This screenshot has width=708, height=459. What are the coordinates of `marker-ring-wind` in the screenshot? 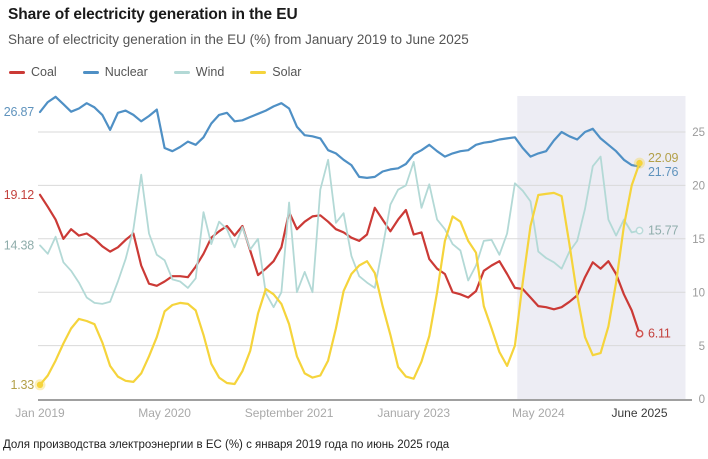 It's located at (639, 230).